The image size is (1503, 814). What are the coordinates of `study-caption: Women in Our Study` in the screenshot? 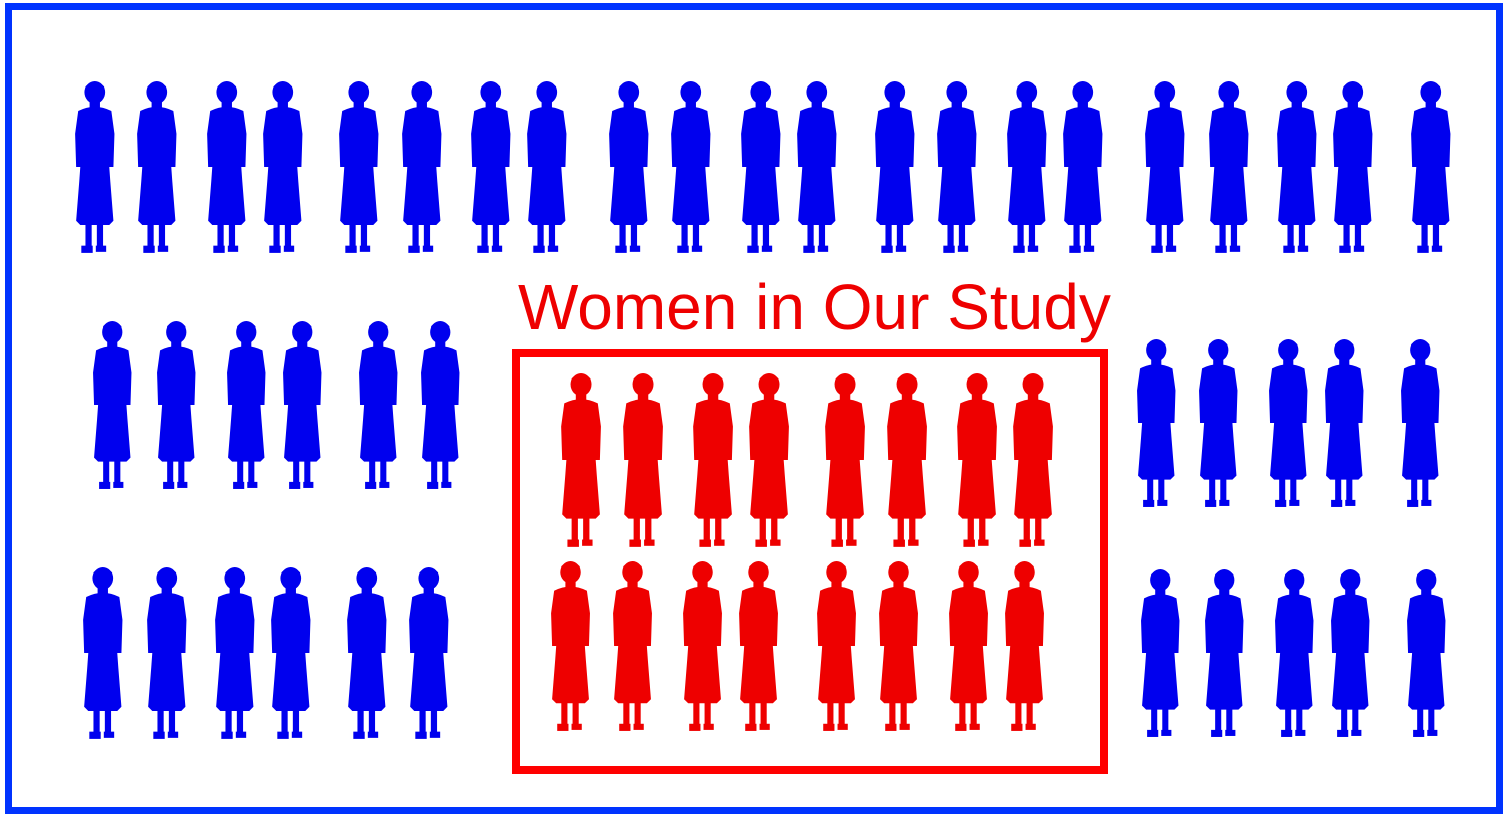 It's located at (814, 307).